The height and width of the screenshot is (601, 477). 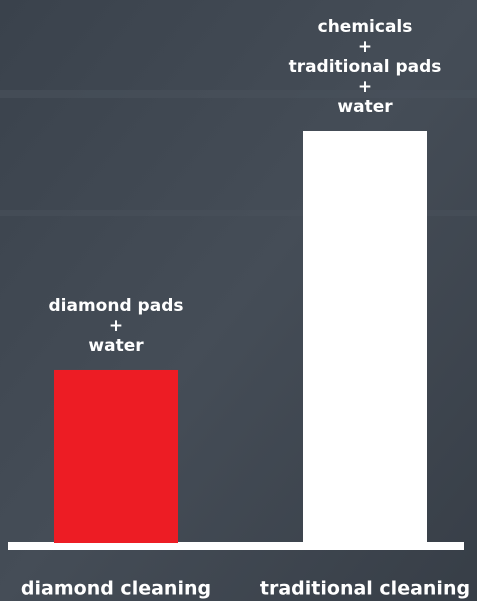 What do you see at coordinates (116, 456) in the screenshot?
I see `bar` at bounding box center [116, 456].